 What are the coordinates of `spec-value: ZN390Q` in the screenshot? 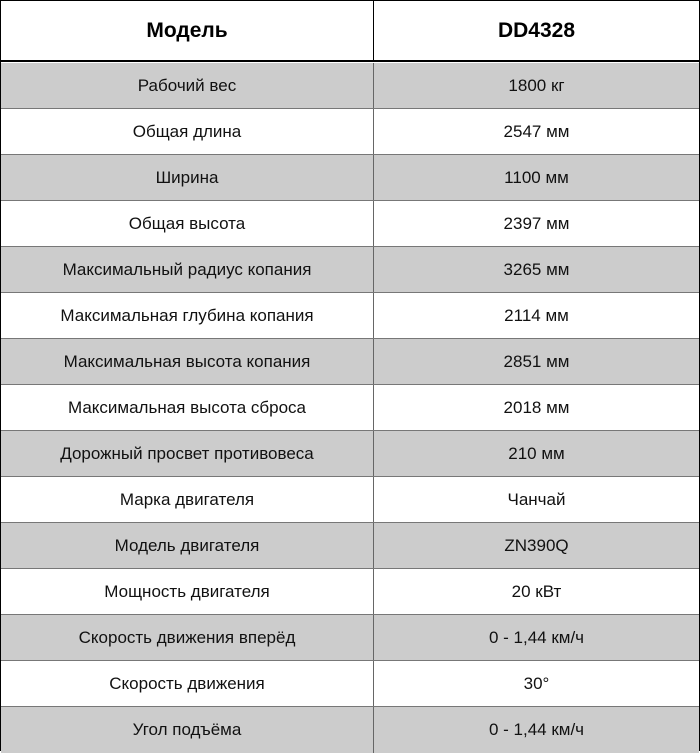 It's located at (536, 545).